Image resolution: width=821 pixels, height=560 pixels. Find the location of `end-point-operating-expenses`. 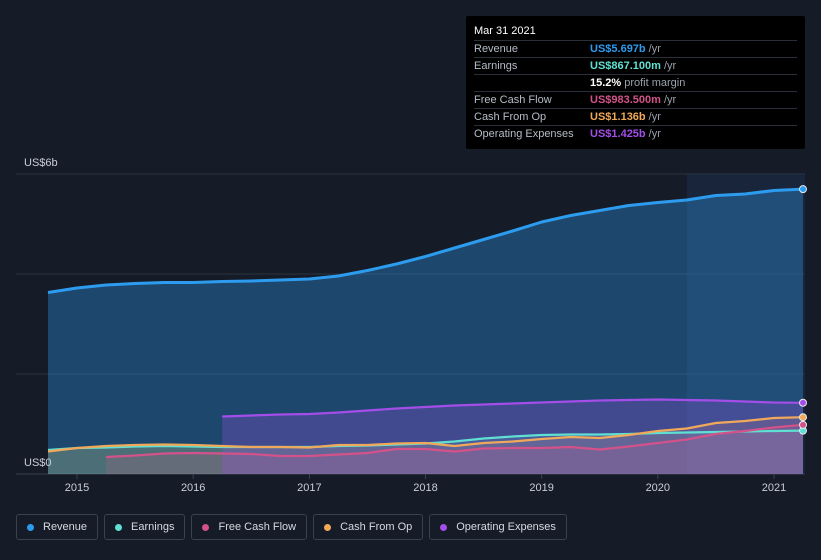

end-point-operating-expenses is located at coordinates (803, 402).